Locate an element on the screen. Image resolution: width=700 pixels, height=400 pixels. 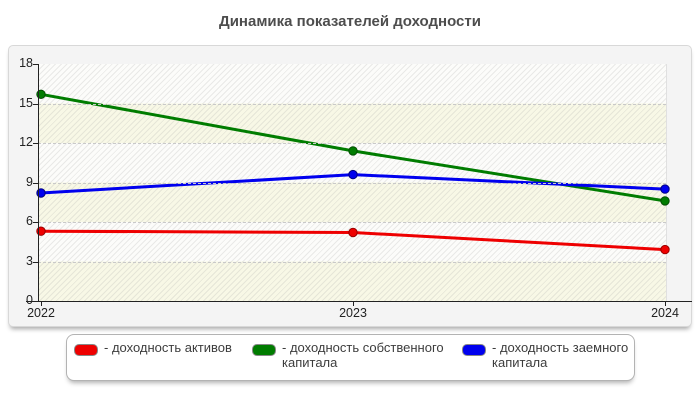
y-axis-tick-label: 18 is located at coordinates (26, 63).